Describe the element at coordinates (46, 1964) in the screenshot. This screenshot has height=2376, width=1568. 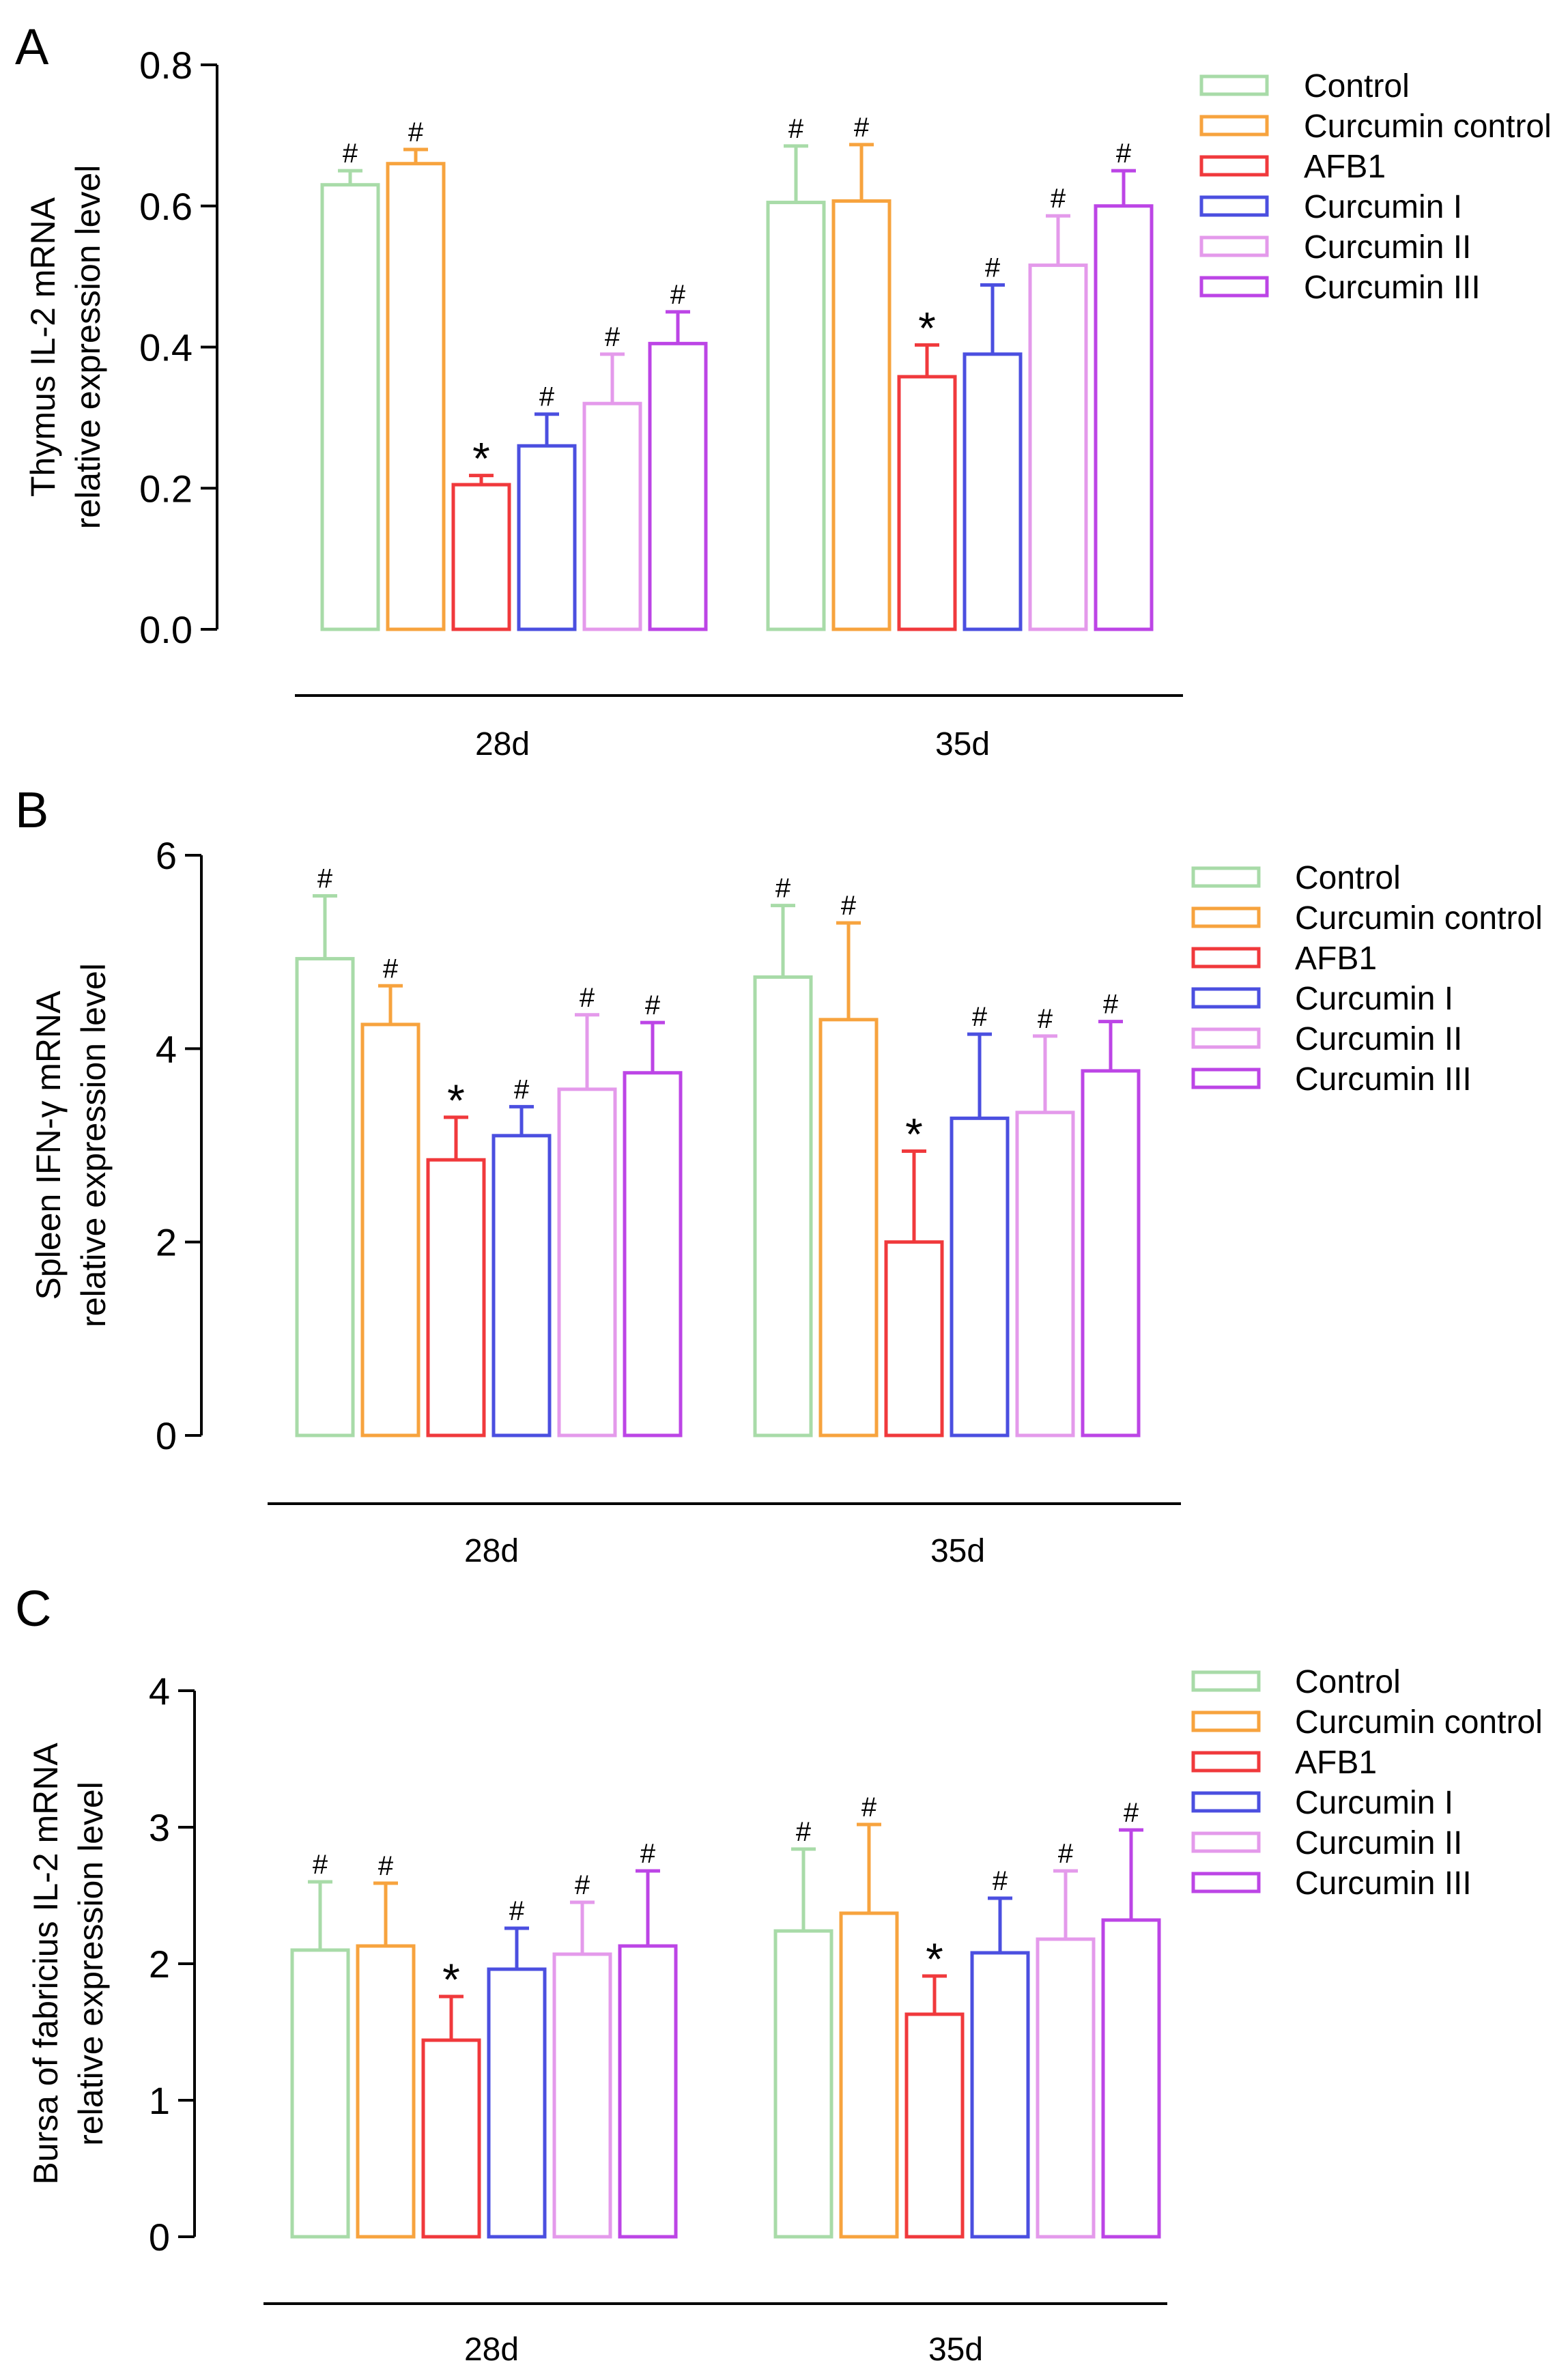
I see `y-axis-title: Bursa of fabricius IL-2 mRNA` at that location.